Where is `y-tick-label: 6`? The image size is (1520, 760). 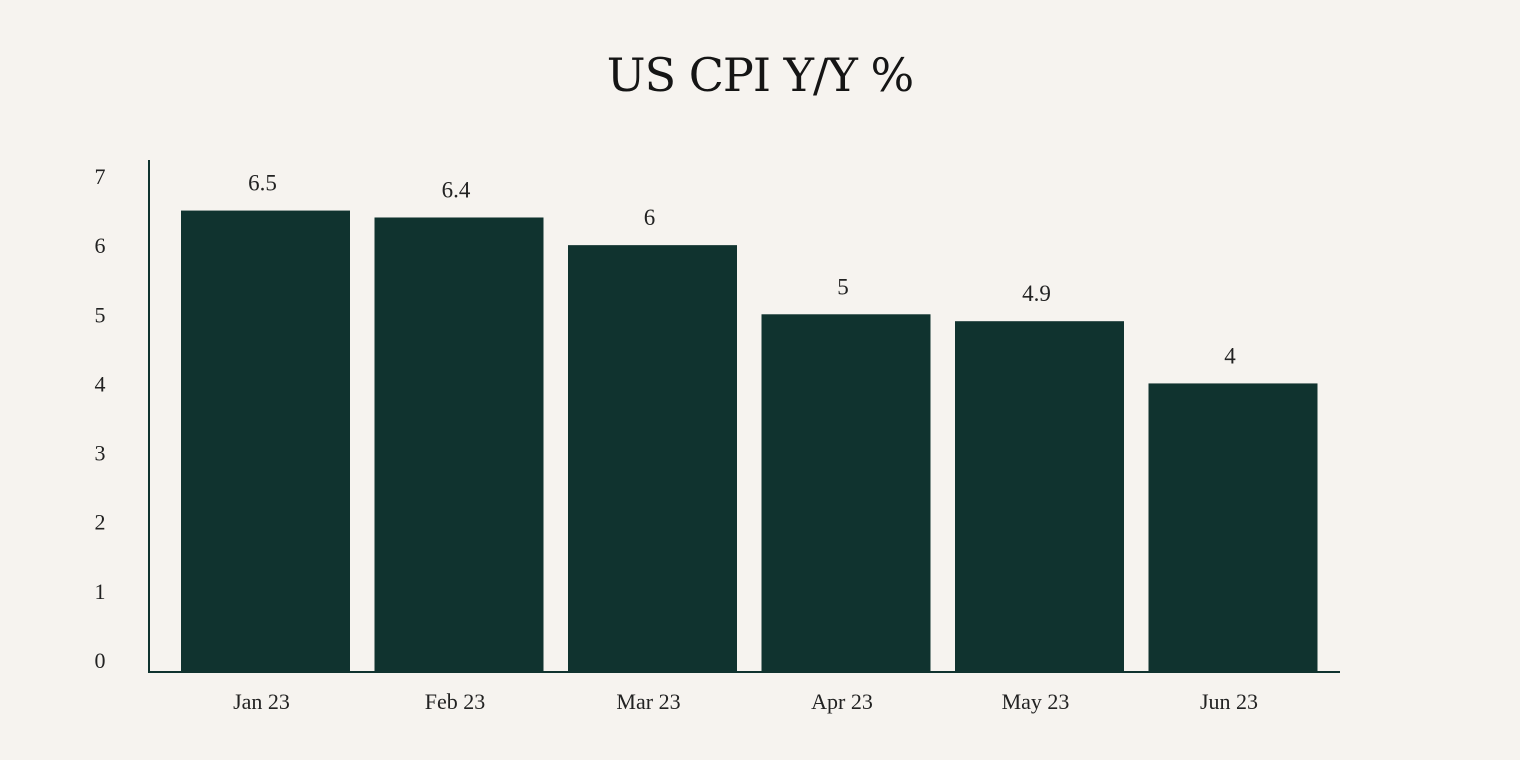 y-tick-label: 6 is located at coordinates (100, 245).